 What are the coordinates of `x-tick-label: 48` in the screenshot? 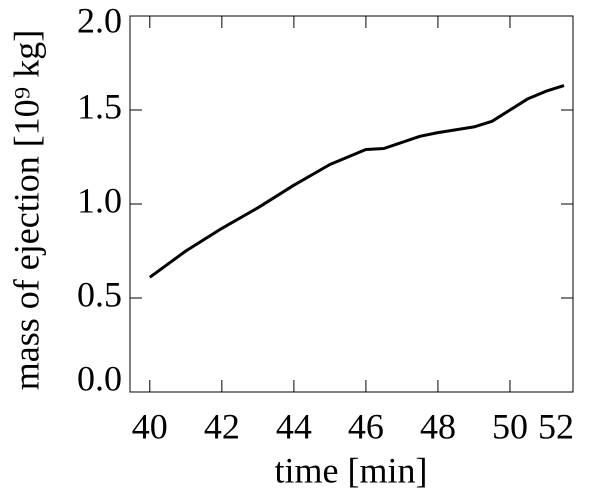 It's located at (438, 426).